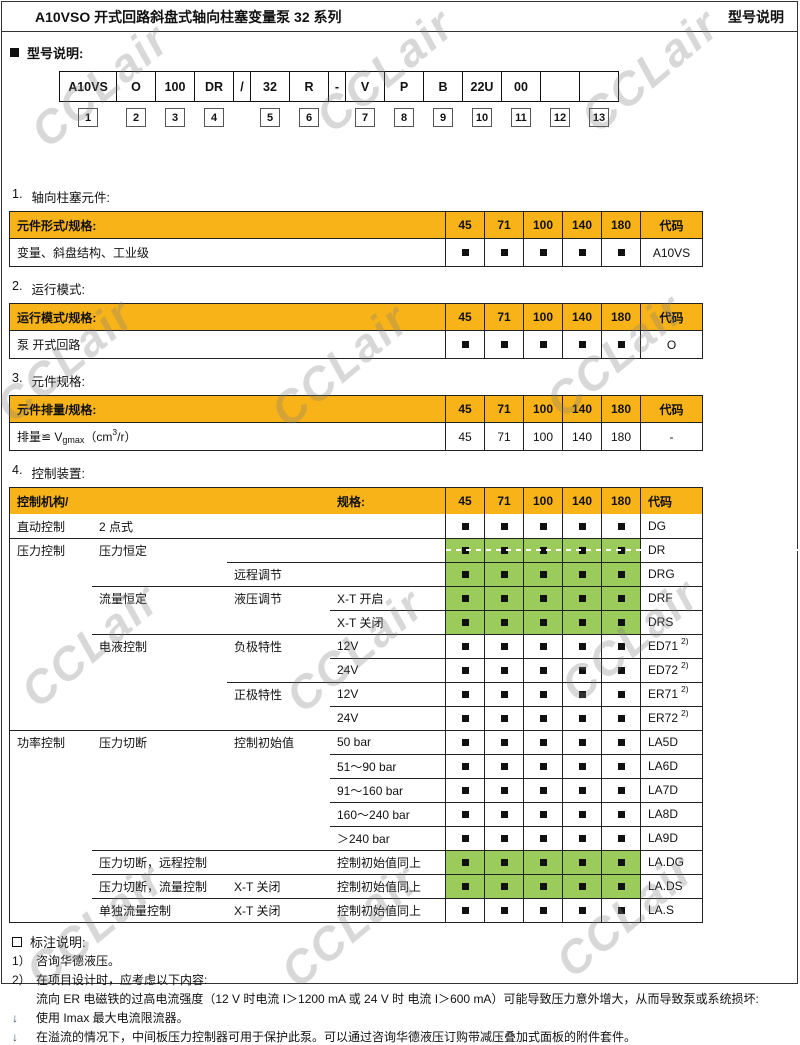 This screenshot has height=1045, width=800. Describe the element at coordinates (671, 910) in the screenshot. I see `code-cell: LA.S` at that location.